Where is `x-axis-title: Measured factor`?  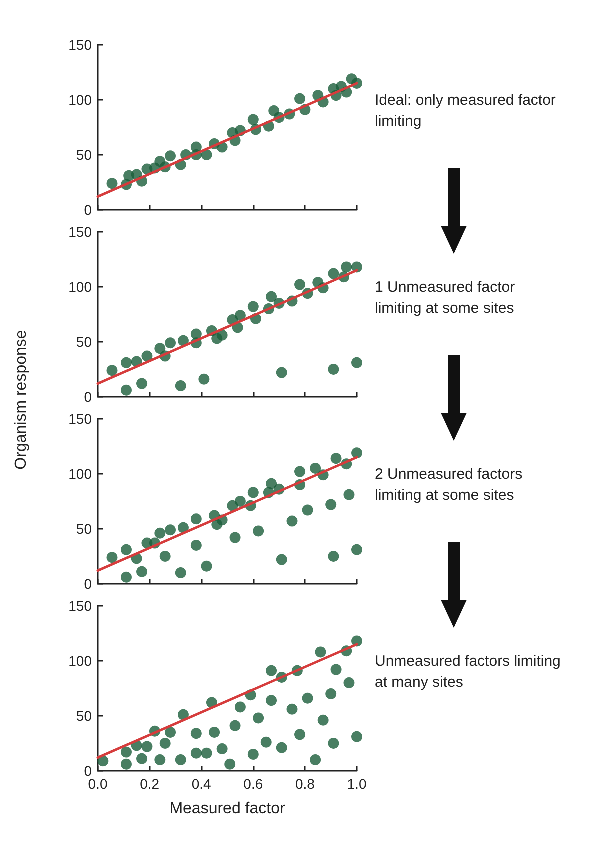
x-axis-title: Measured factor is located at coordinates (228, 809).